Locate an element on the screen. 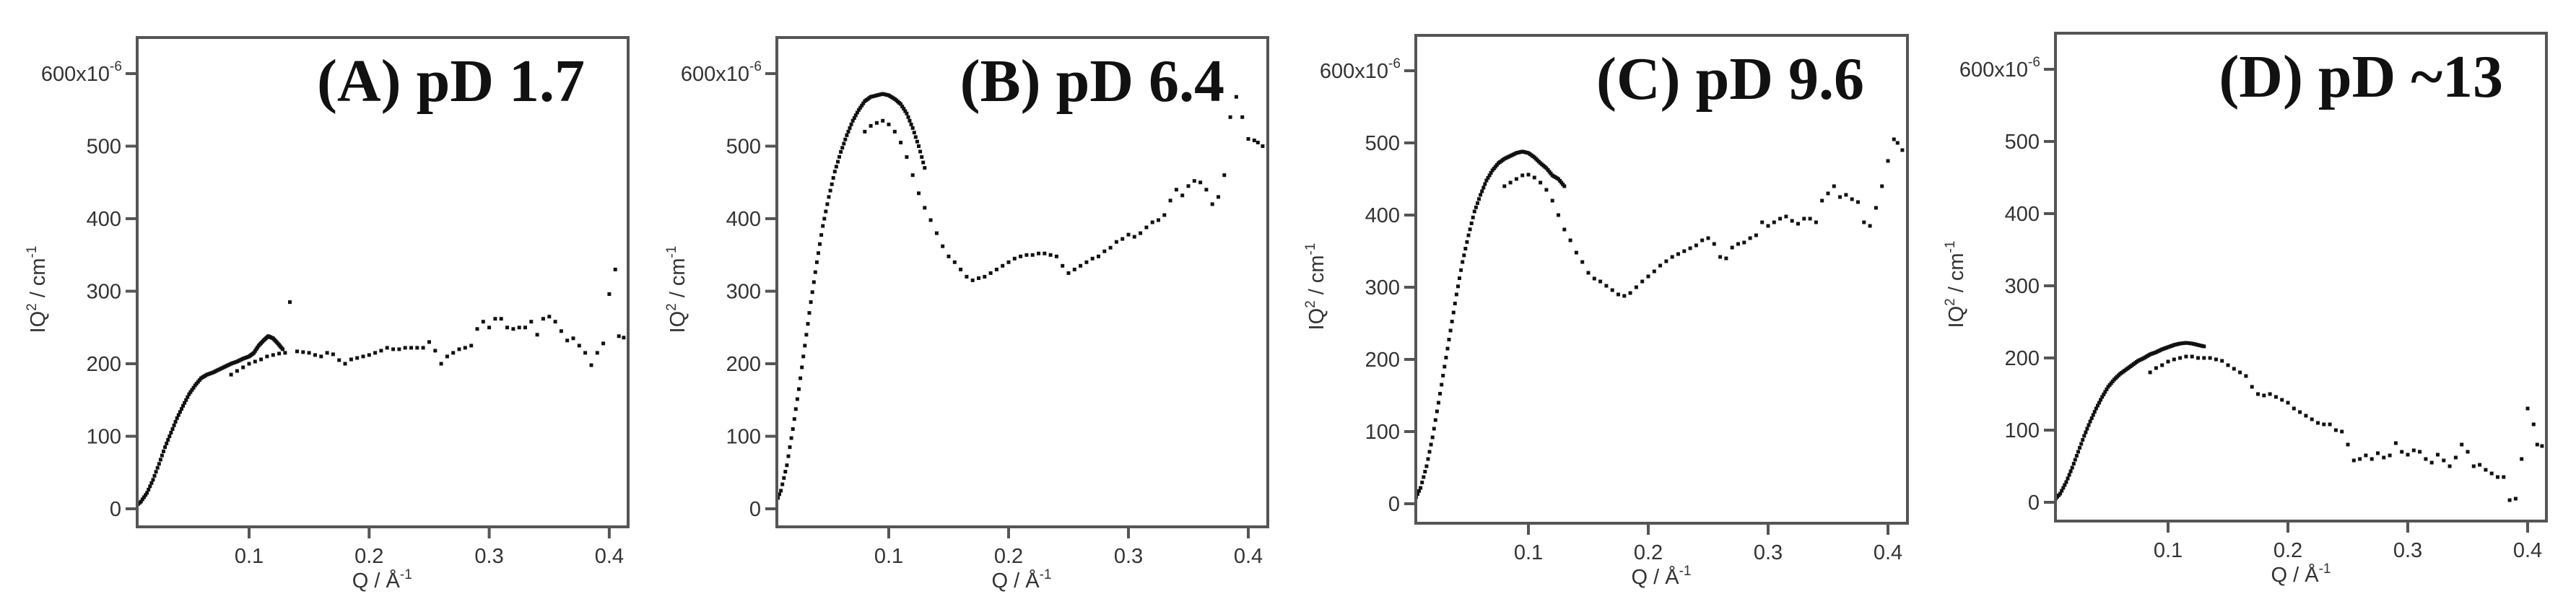 The image size is (2576, 612). y-tick-label: 600x10 is located at coordinates (75, 74).